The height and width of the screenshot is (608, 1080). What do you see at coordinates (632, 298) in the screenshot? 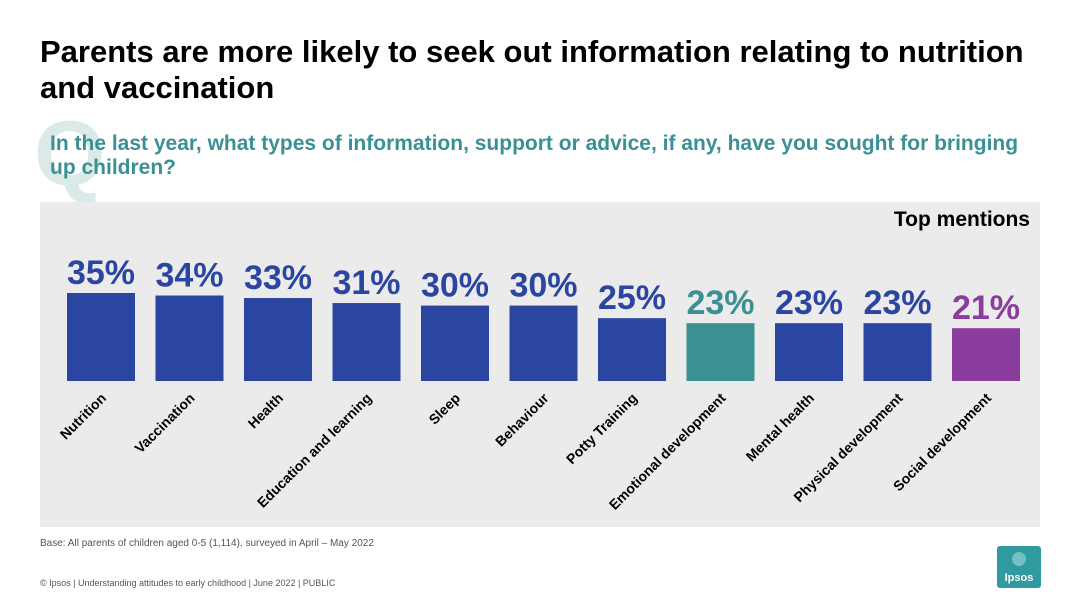
I see `data-label: 25%` at bounding box center [632, 298].